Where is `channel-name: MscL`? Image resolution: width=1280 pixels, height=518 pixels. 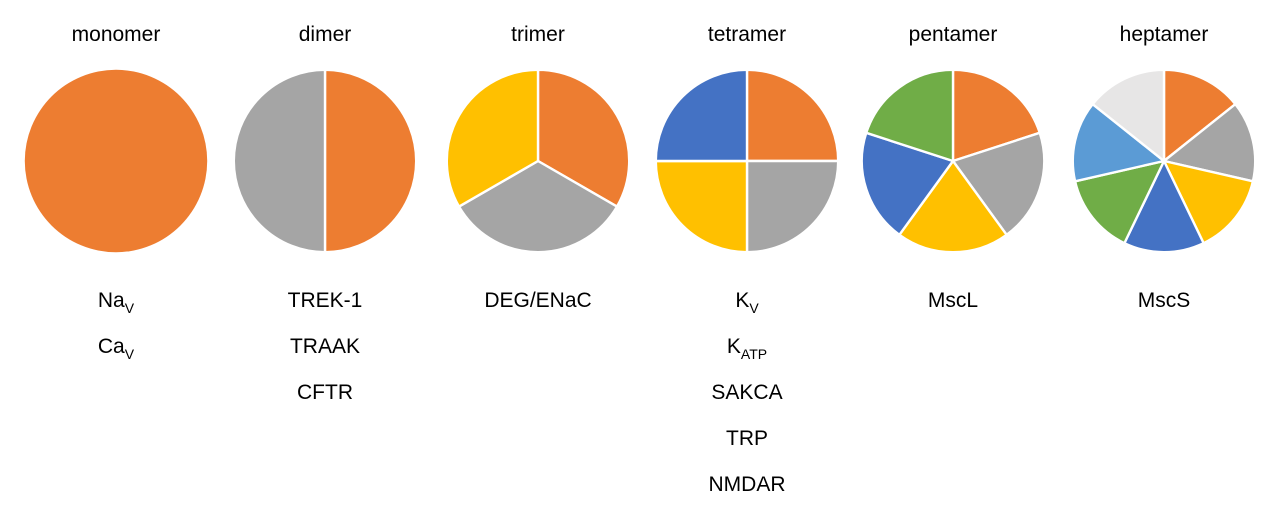 channel-name: MscL is located at coordinates (953, 301).